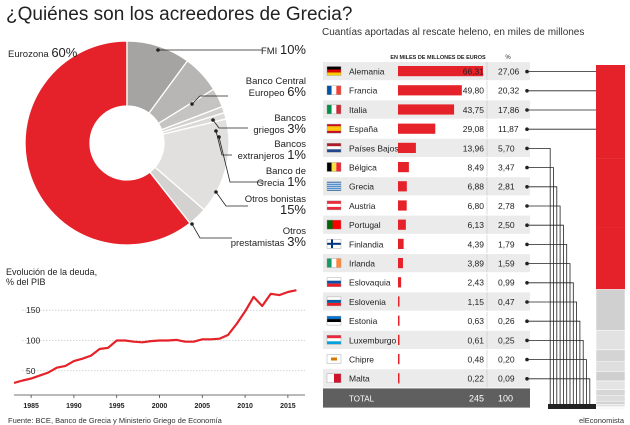 The height and width of the screenshot is (425, 630). Describe the element at coordinates (370, 283) in the screenshot. I see `country-name: Eslovaquia` at that location.